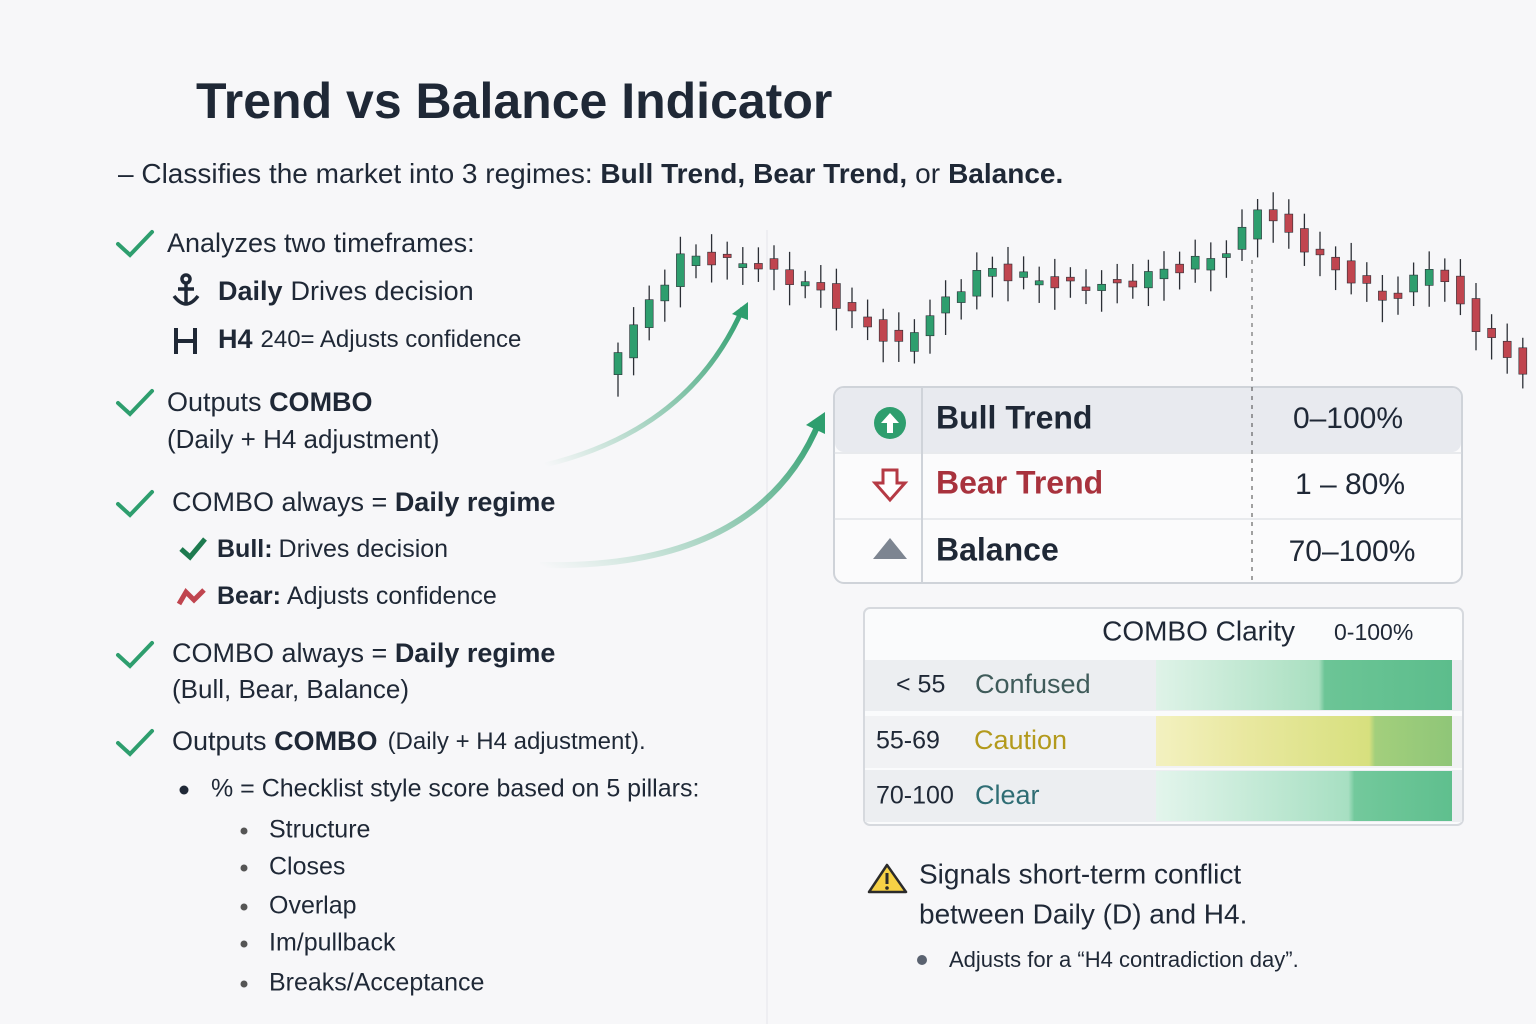 Image resolution: width=1536 pixels, height=1024 pixels. I want to click on clarity-threshold: 55-69, so click(908, 741).